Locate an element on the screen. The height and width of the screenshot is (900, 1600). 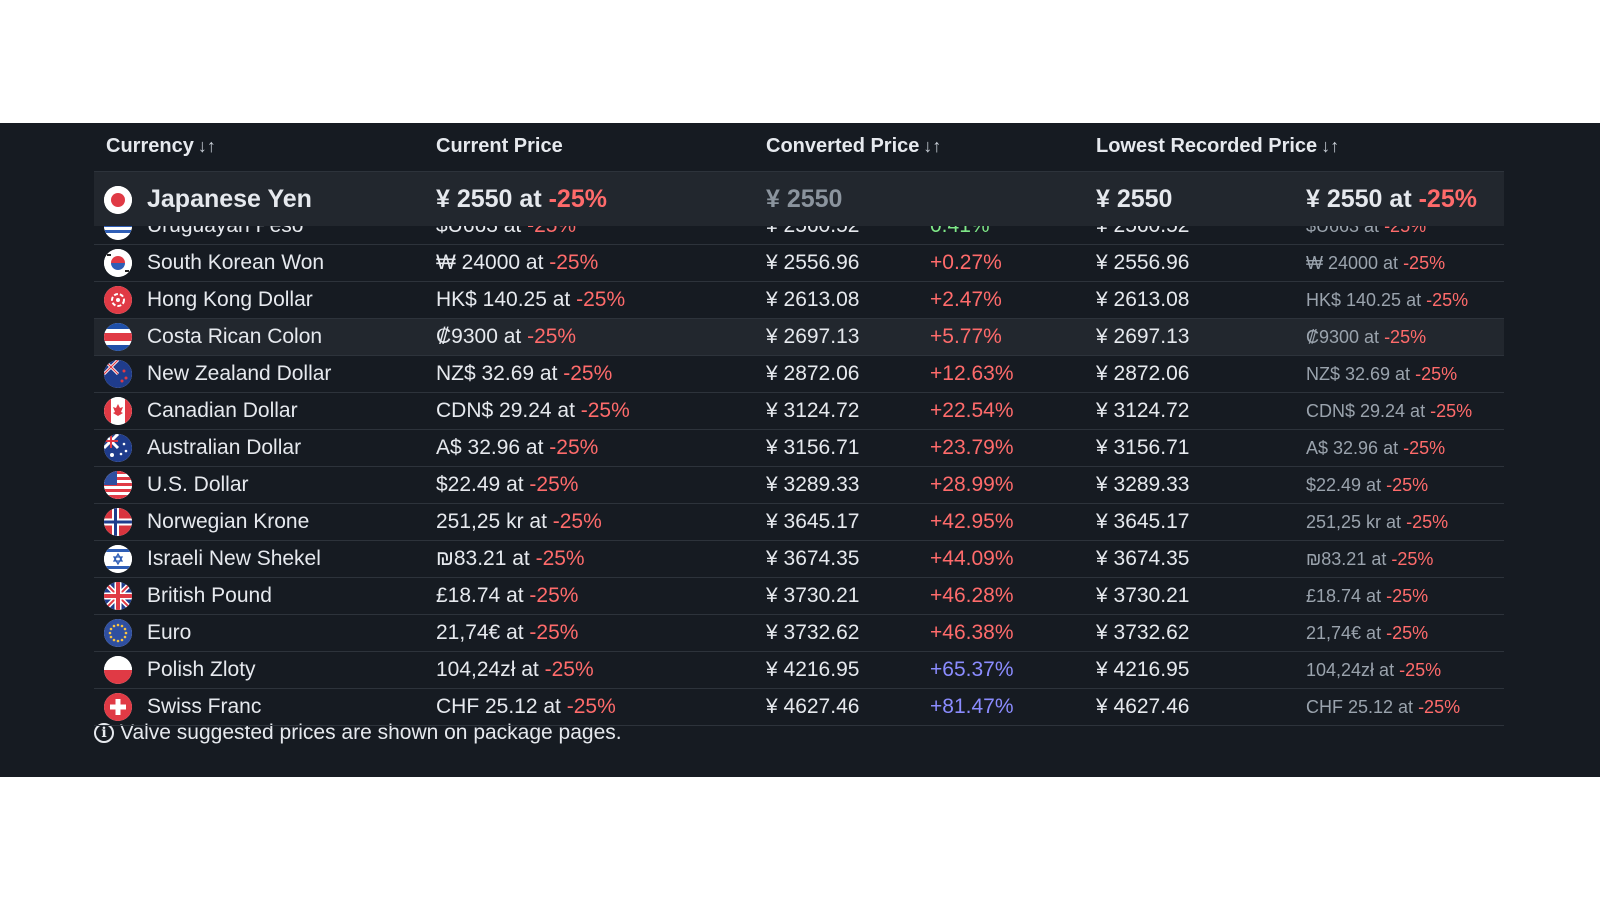
lowest-price: ¥ 3289.33 is located at coordinates (1143, 484).